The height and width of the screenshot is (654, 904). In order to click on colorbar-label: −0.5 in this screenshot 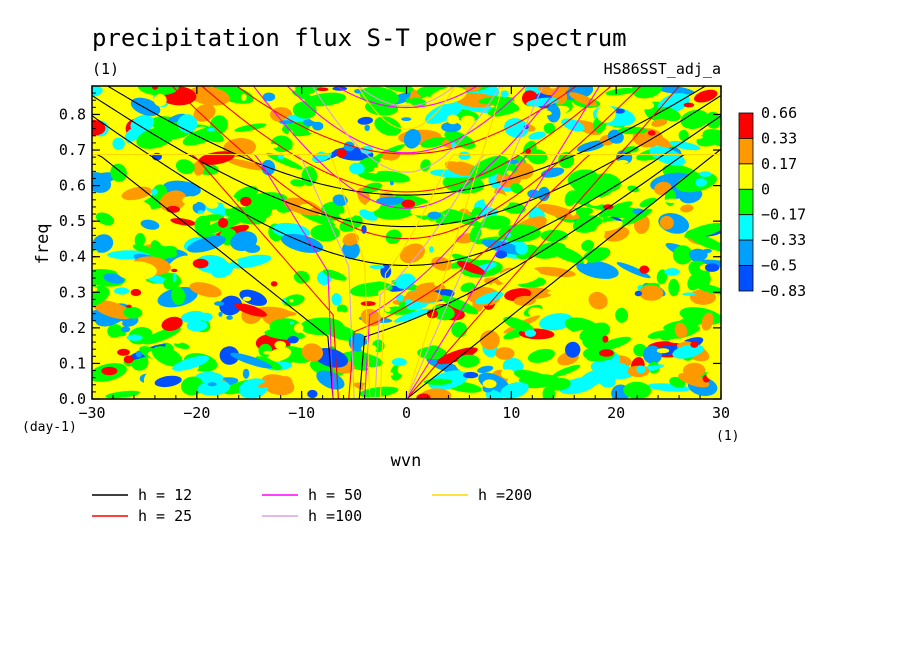, I will do `click(779, 266)`.